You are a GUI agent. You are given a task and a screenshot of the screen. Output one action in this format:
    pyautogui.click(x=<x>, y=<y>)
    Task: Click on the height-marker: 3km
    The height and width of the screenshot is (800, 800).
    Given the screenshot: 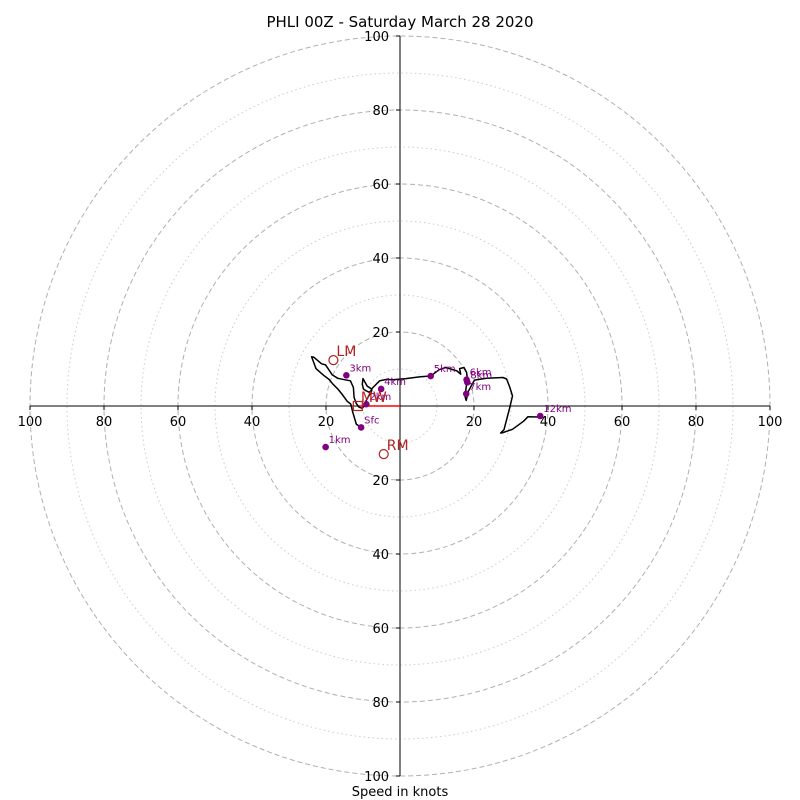 What is the action you would take?
    pyautogui.click(x=357, y=371)
    